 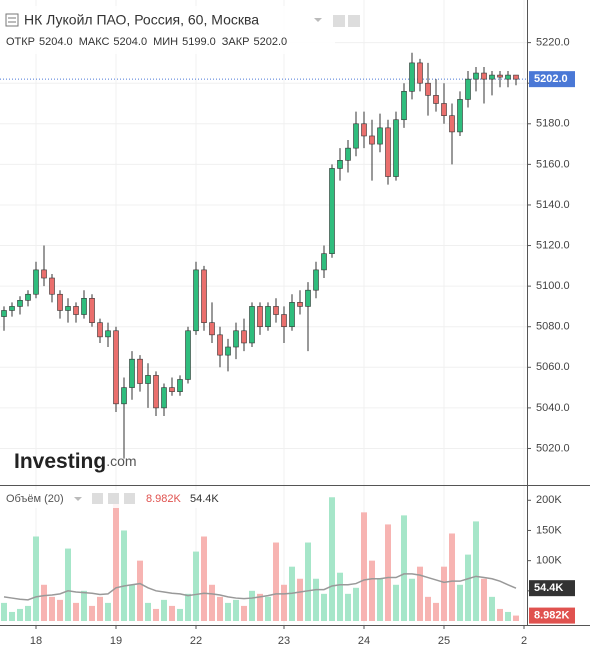 What do you see at coordinates (270, 42) in the screenshot?
I see `legend-value: 5202.0` at bounding box center [270, 42].